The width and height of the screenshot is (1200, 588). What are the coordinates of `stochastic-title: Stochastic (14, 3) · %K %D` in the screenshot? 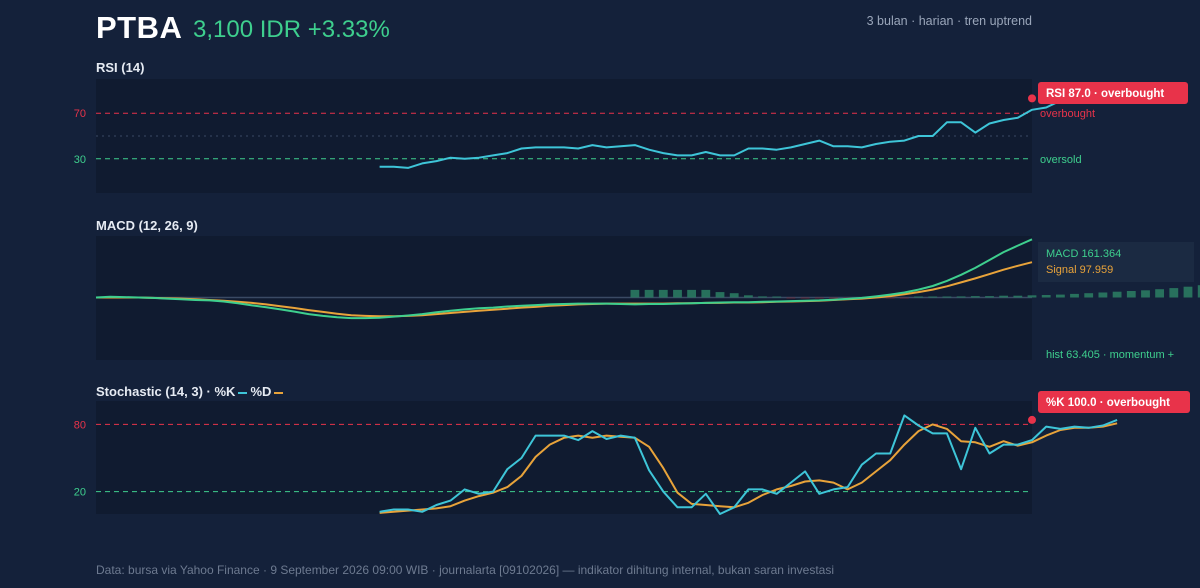 It's located at (191, 391).